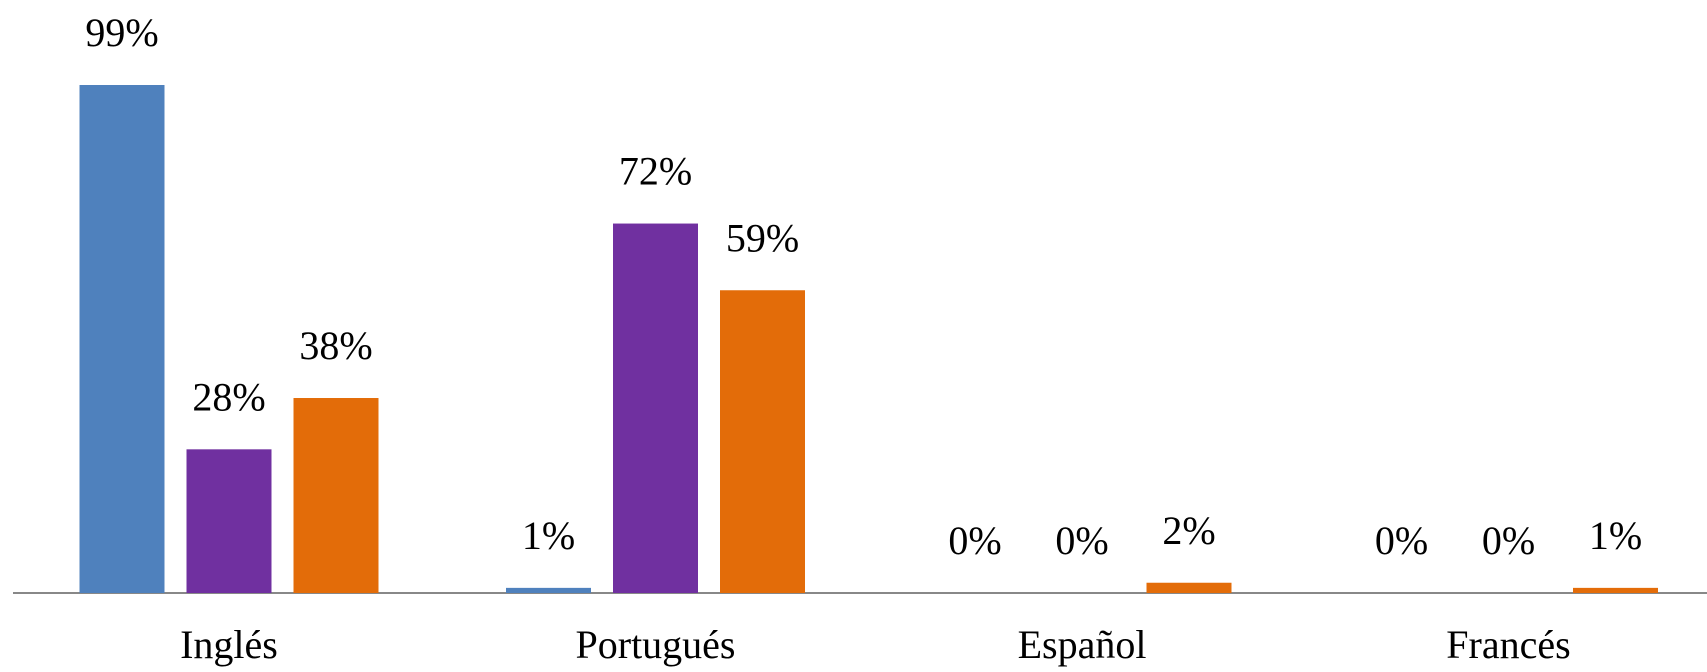 This screenshot has height=672, width=1707. Describe the element at coordinates (762, 237) in the screenshot. I see `data-label: 59%` at that location.